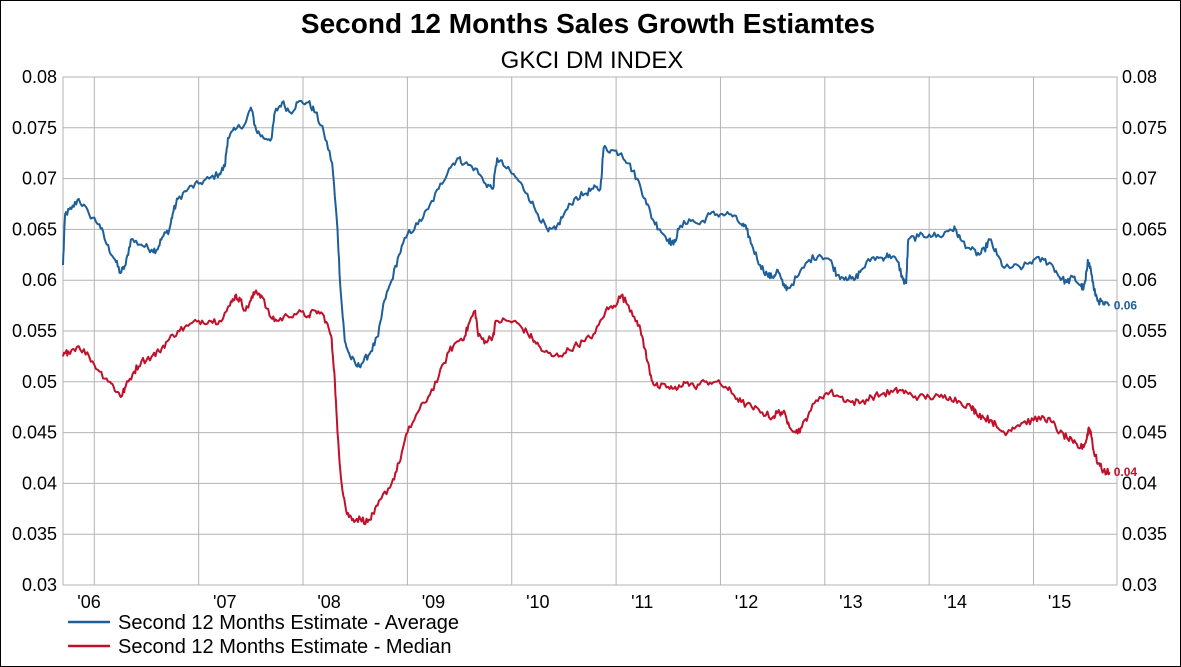 This screenshot has width=1181, height=667. What do you see at coordinates (588, 23) in the screenshot?
I see `chart-title: Second 12 Months Sales Growth Estiamtes` at bounding box center [588, 23].